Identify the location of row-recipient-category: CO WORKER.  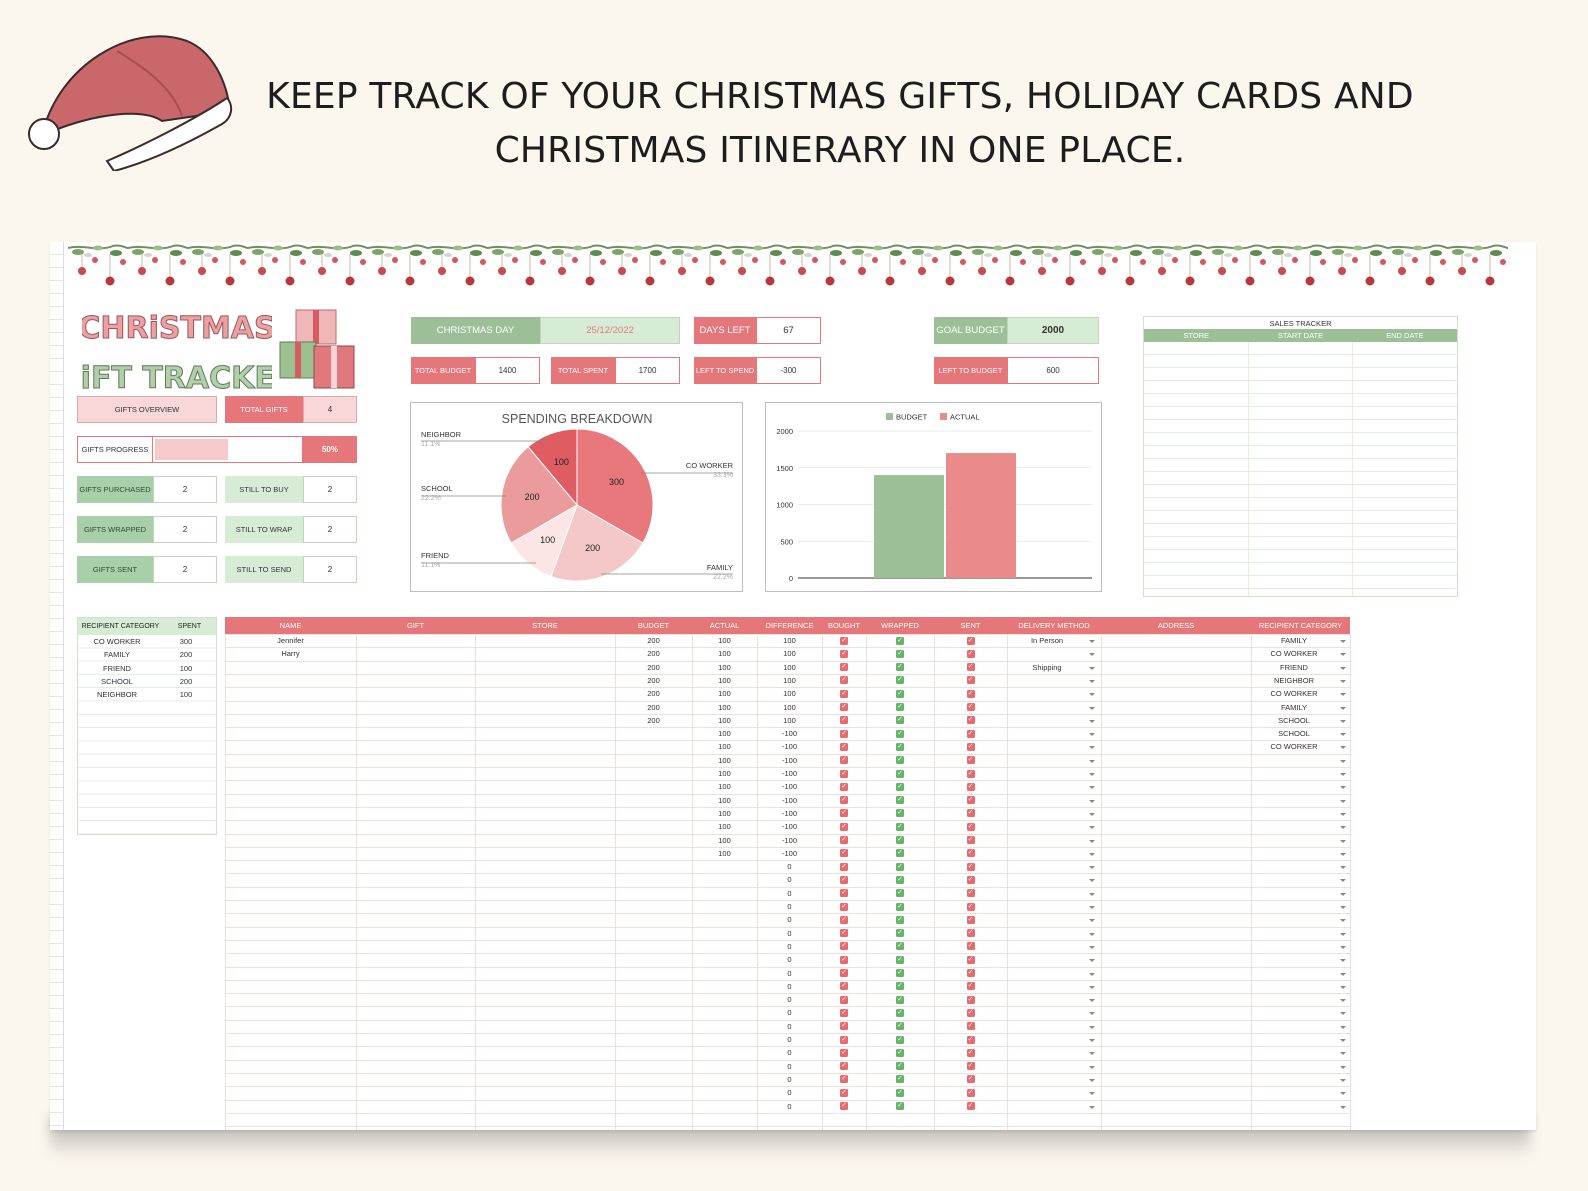
(1294, 747).